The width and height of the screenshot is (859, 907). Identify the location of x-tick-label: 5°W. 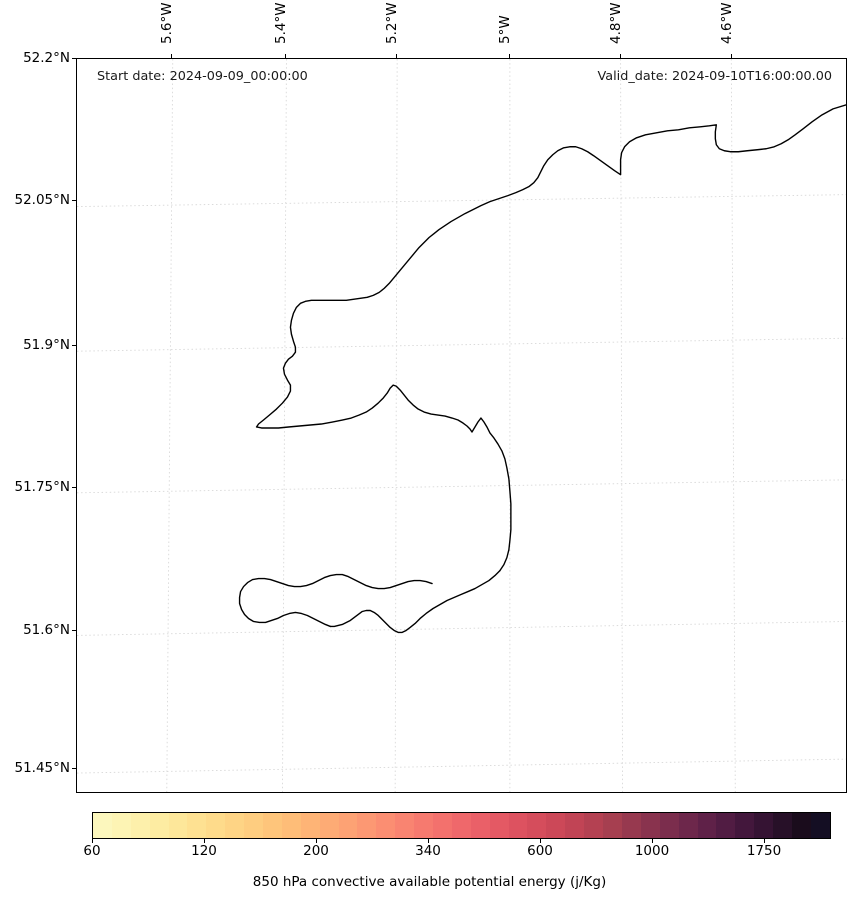
(505, 29).